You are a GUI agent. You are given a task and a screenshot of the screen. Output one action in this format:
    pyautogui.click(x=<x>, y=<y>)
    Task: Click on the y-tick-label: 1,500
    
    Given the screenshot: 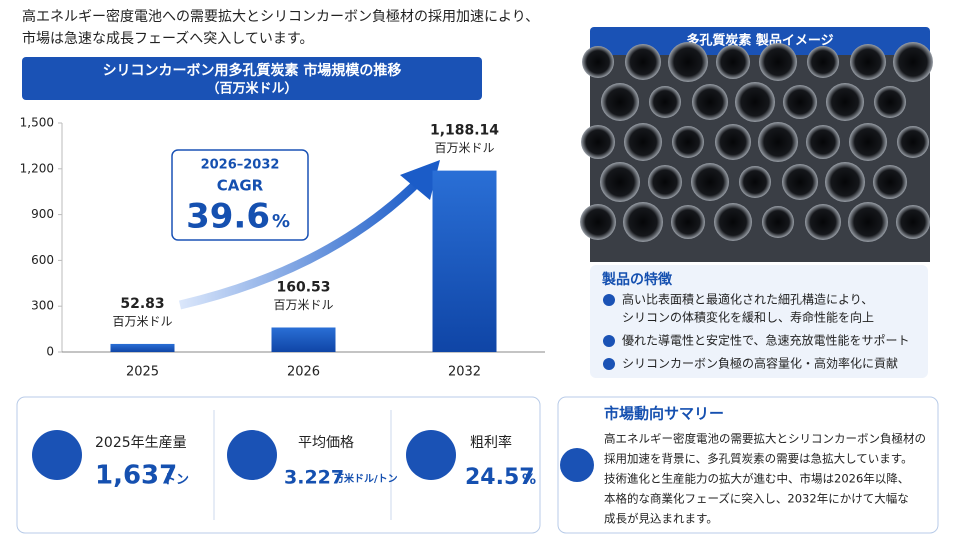 What is the action you would take?
    pyautogui.click(x=37, y=123)
    